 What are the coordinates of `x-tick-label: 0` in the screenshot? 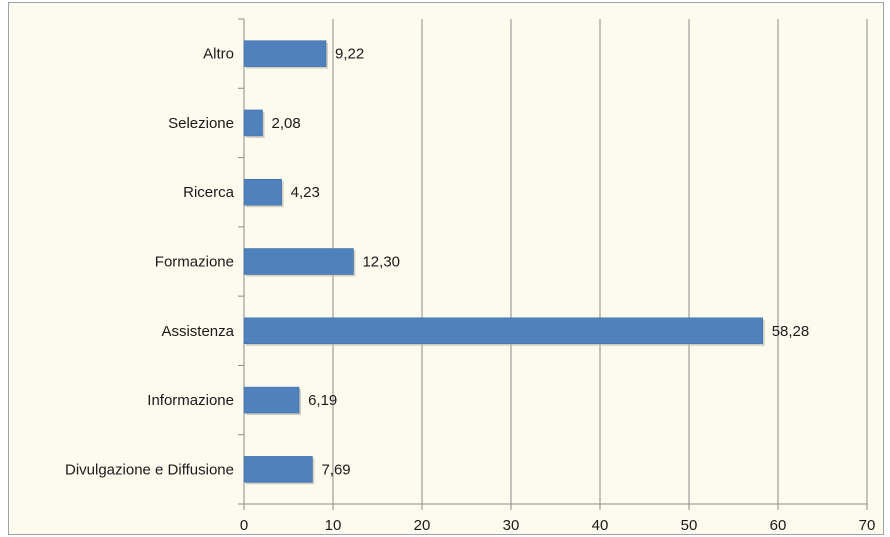 It's located at (244, 525).